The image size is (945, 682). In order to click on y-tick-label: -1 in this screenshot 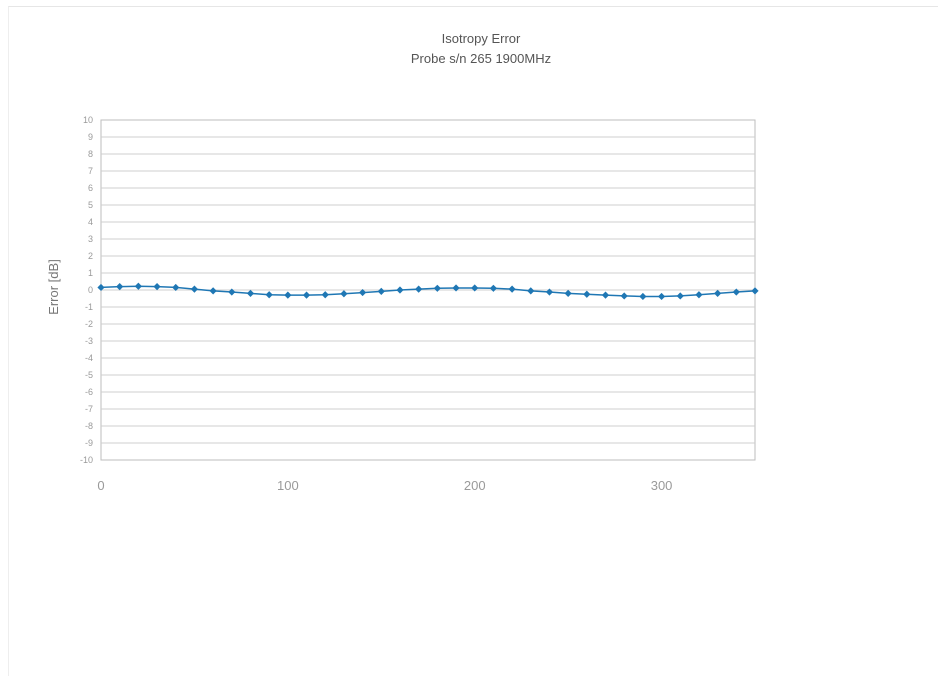, I will do `click(89, 307)`.